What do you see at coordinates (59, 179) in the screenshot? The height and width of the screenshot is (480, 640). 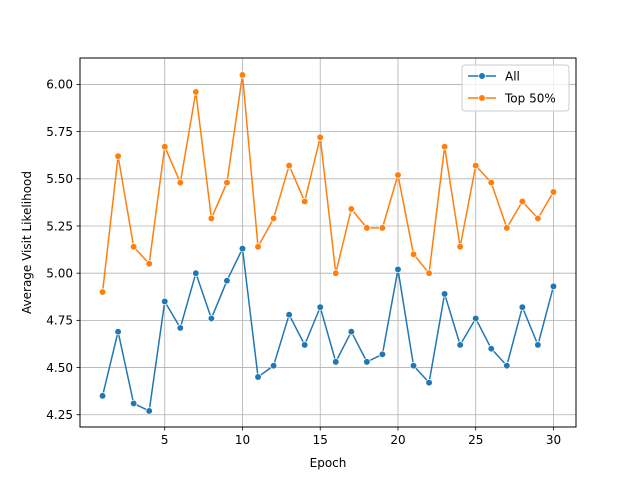 I see `y-tick-label: 5.50` at bounding box center [59, 179].